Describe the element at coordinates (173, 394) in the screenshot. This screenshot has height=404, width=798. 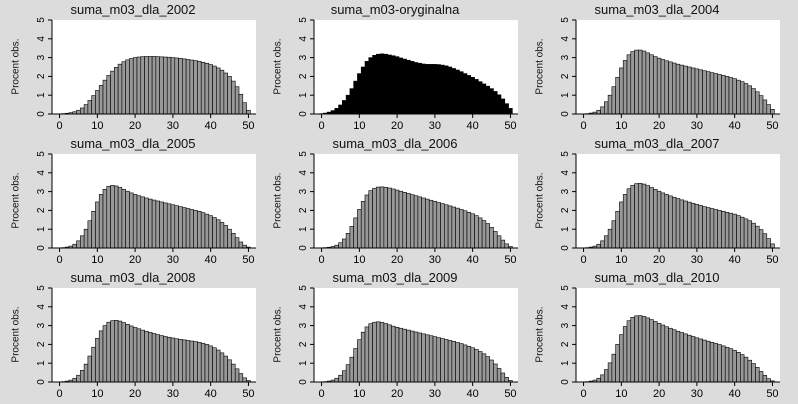
I see `x-tick-label: 30` at that location.